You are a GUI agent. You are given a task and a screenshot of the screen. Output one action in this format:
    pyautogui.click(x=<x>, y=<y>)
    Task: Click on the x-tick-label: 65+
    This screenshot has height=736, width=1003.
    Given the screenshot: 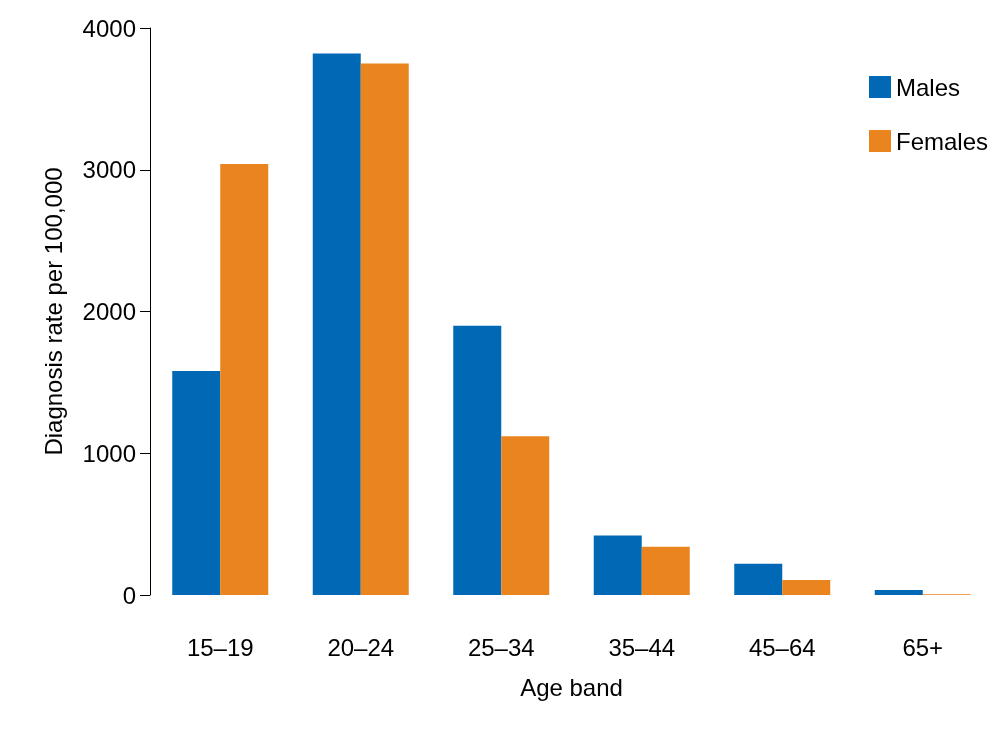 What is the action you would take?
    pyautogui.click(x=923, y=647)
    